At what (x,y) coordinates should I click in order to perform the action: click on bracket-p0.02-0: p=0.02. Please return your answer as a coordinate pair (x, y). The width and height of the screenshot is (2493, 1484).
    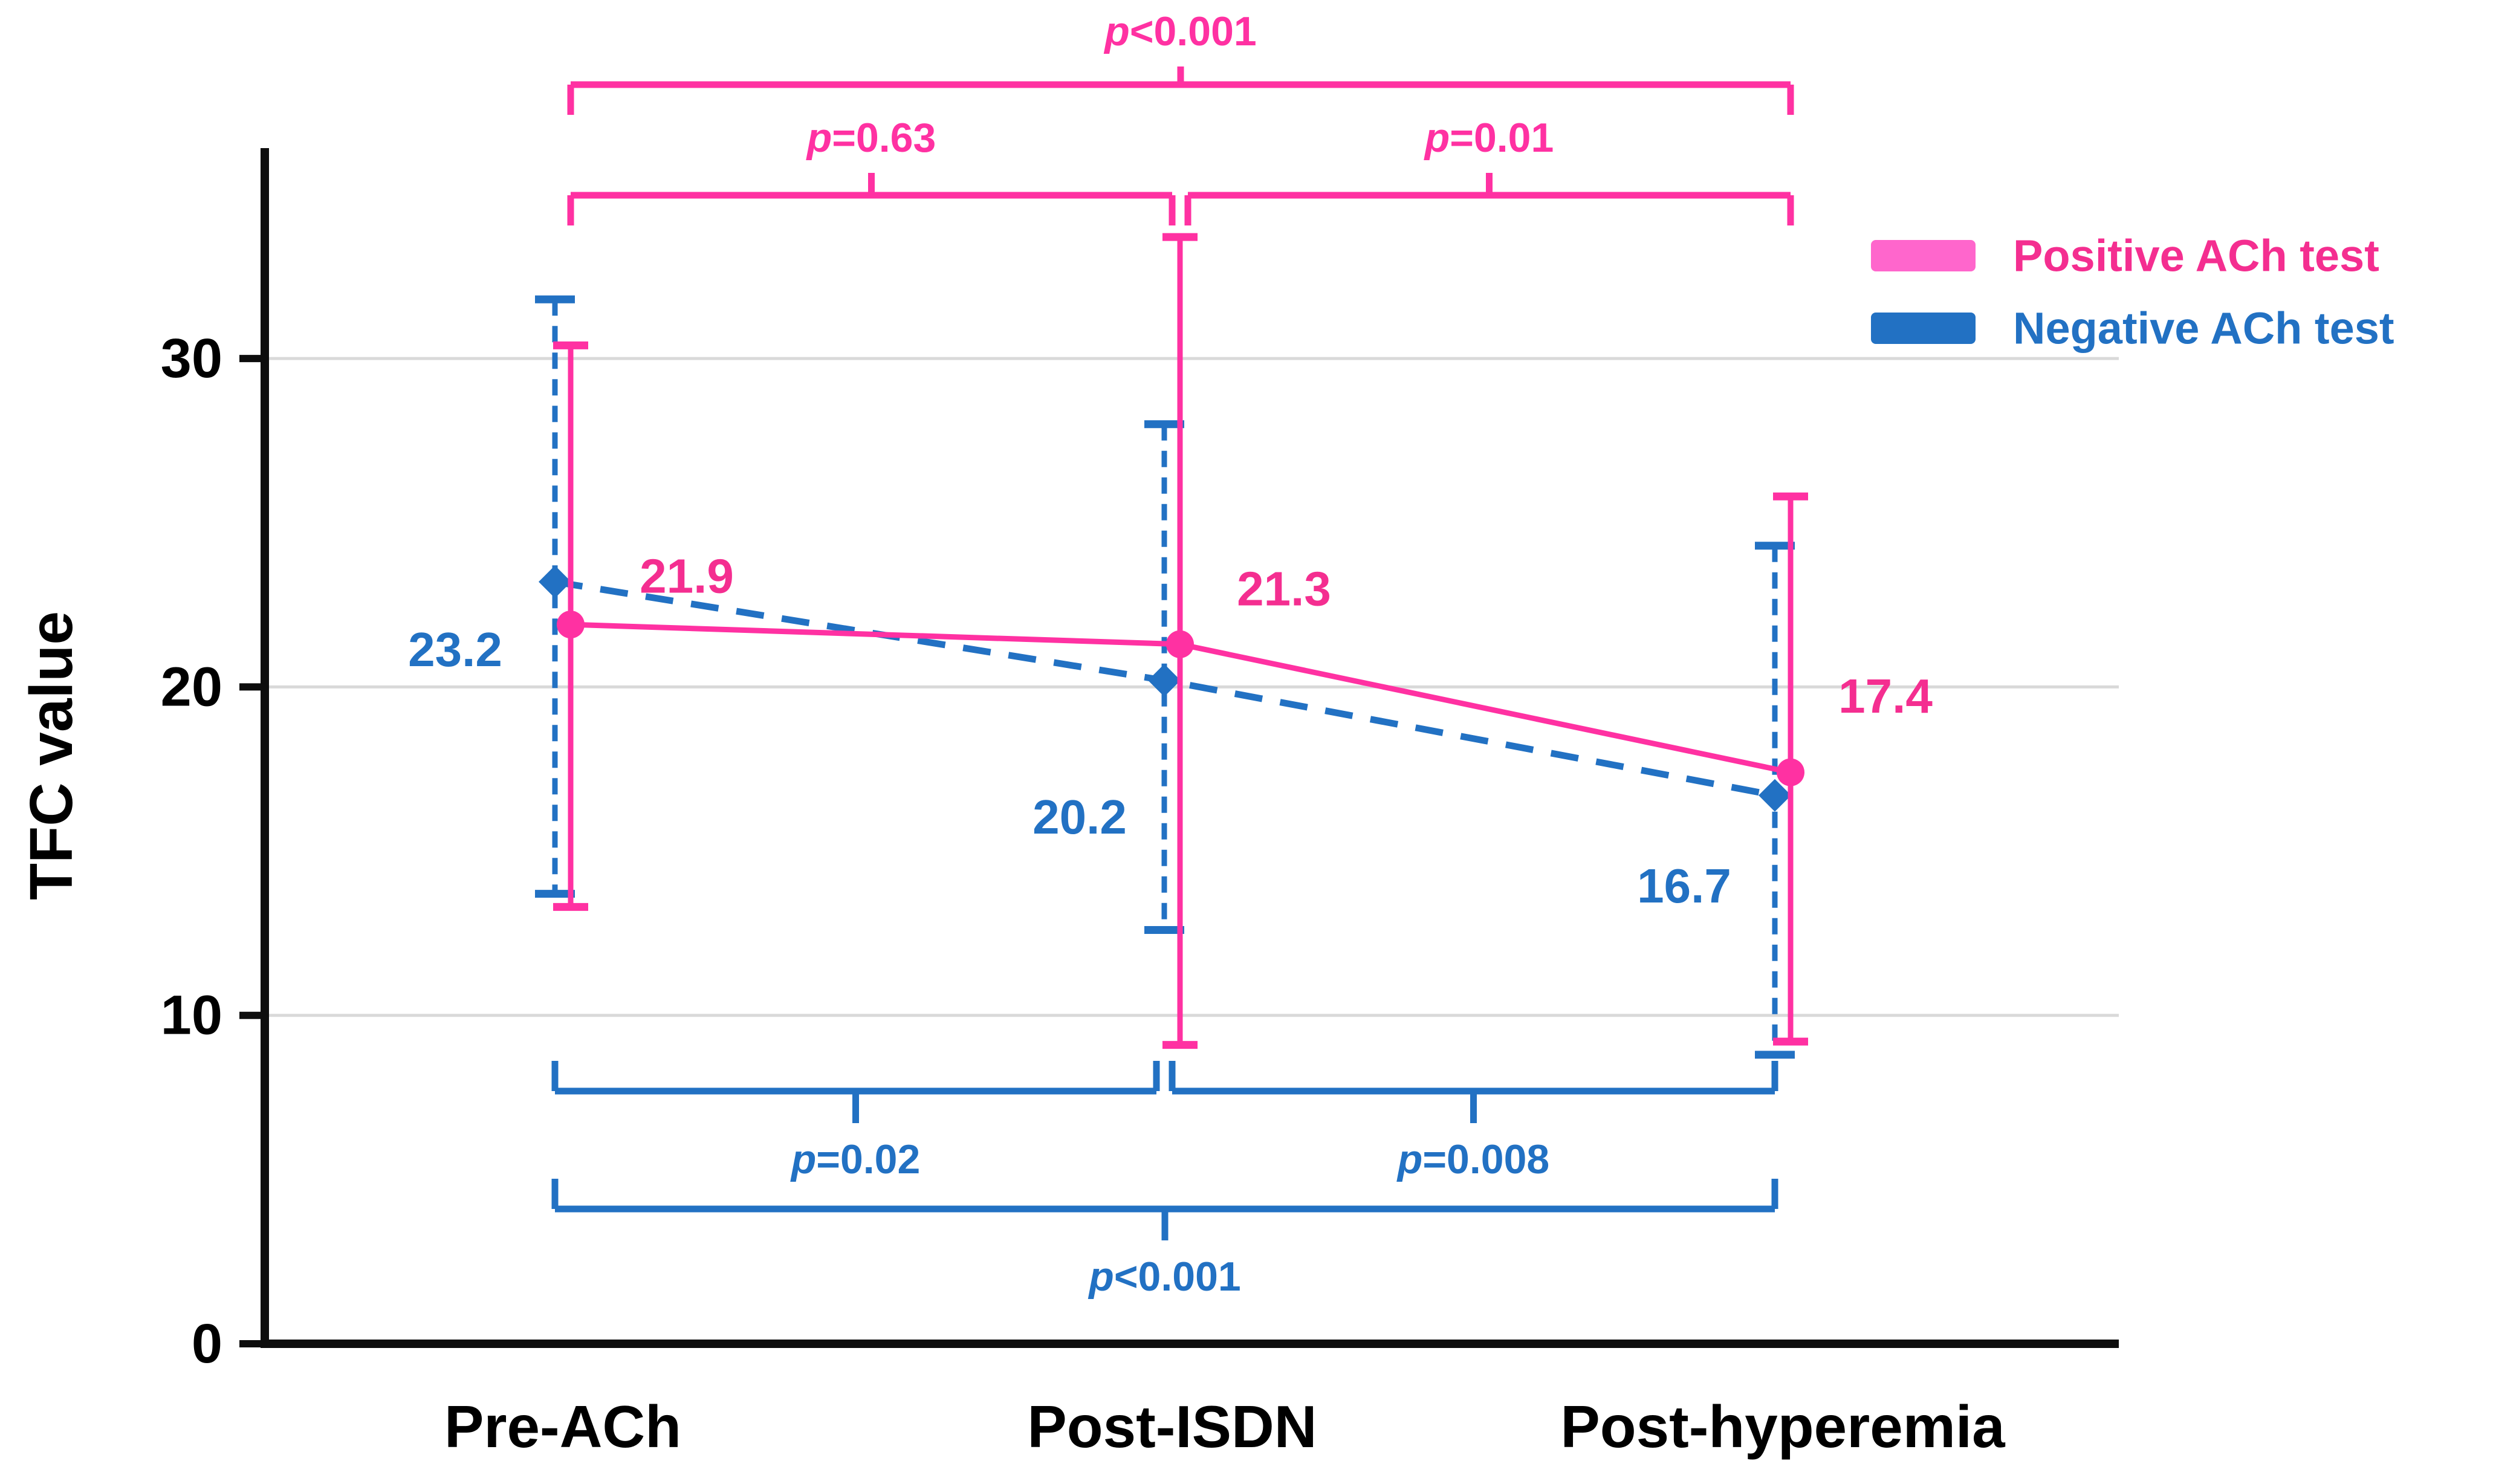
    Looking at the image, I should click on (855, 1121).